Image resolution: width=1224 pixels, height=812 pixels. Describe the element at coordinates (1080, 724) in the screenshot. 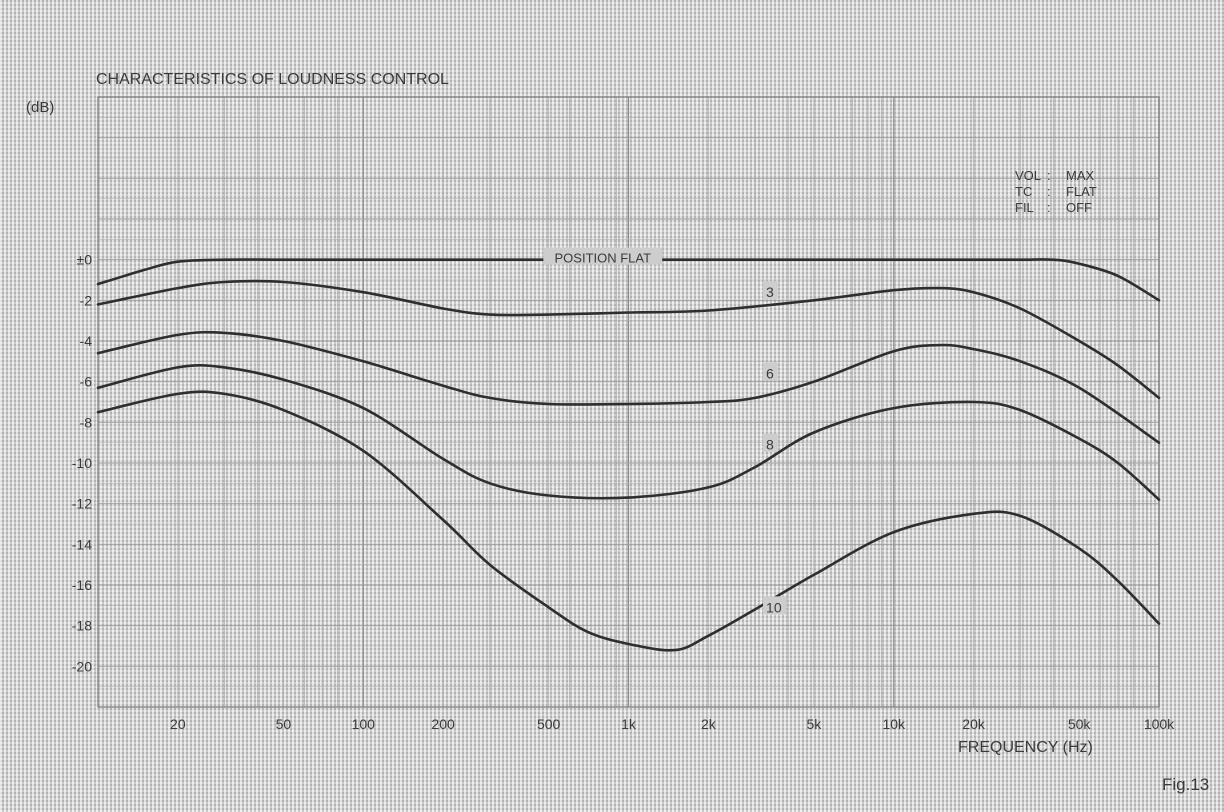

I see `x-tick-label: 50k` at that location.